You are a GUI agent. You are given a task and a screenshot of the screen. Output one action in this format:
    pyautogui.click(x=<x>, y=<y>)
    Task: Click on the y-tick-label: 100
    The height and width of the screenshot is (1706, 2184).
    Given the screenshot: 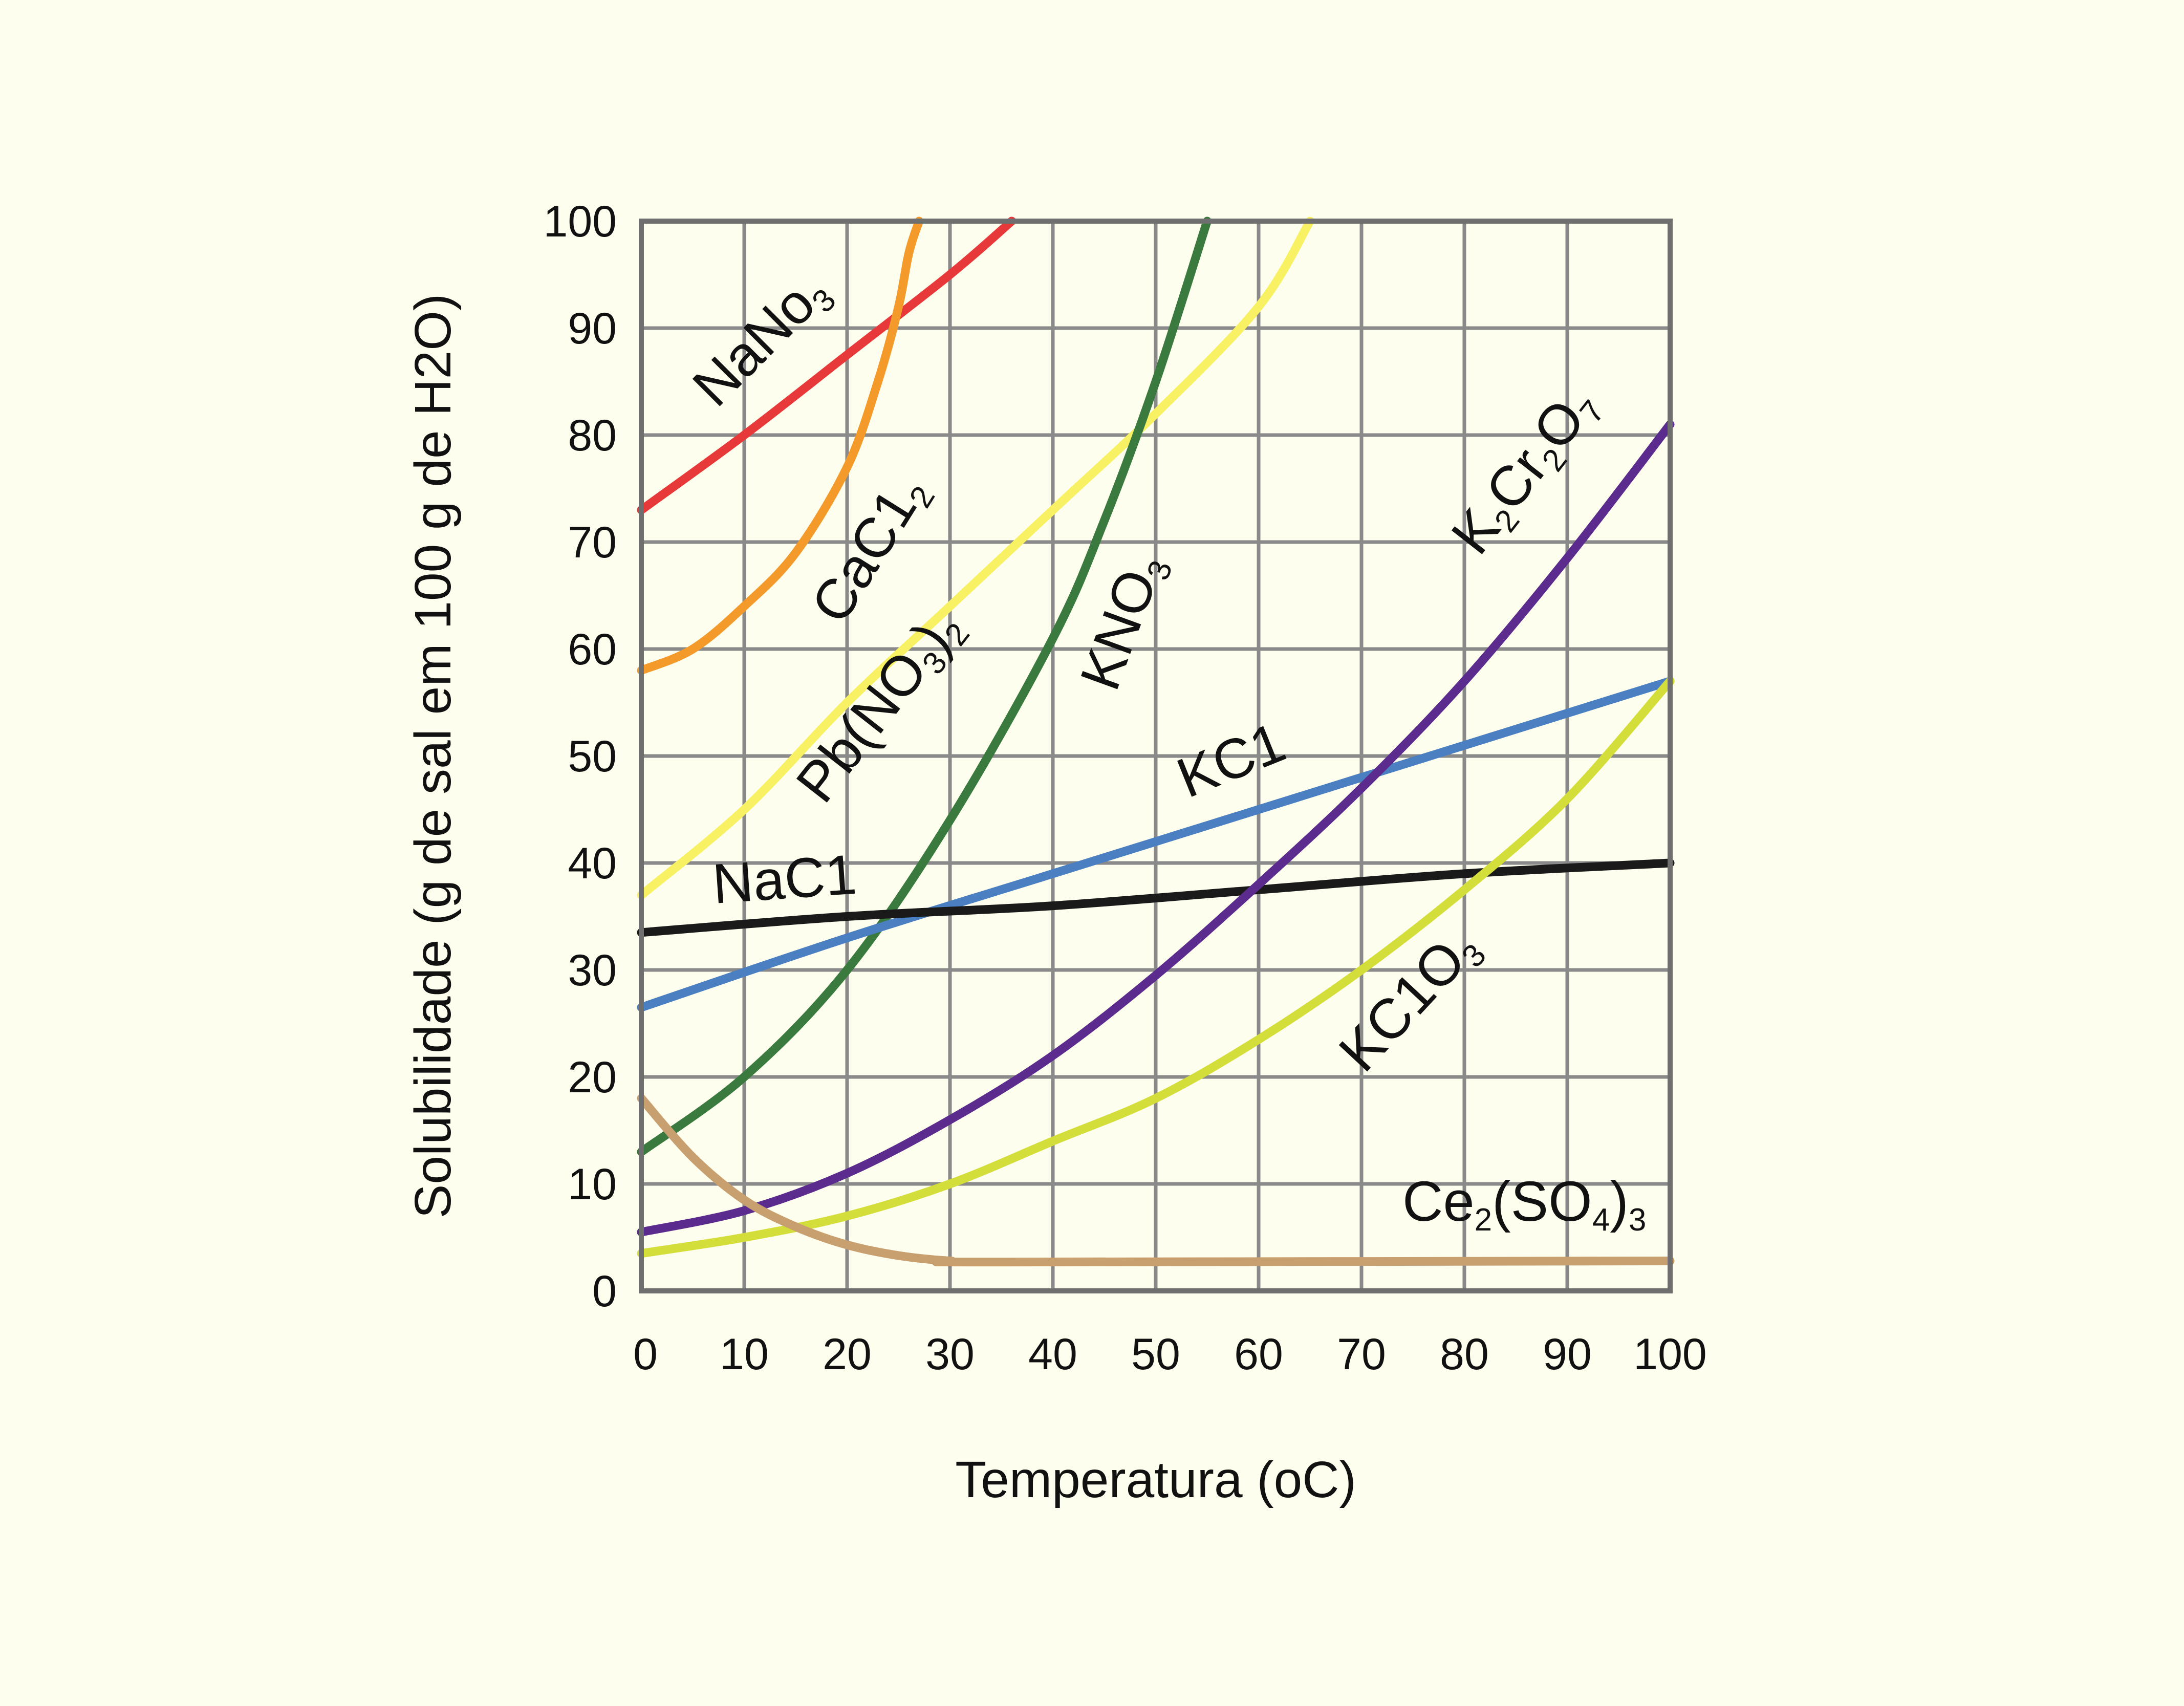 What is the action you would take?
    pyautogui.click(x=580, y=221)
    